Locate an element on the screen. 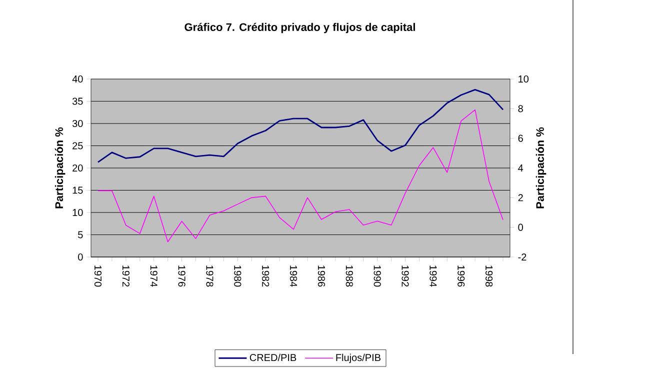 The image size is (671, 384). x-tick-label: 1970 is located at coordinates (98, 276).